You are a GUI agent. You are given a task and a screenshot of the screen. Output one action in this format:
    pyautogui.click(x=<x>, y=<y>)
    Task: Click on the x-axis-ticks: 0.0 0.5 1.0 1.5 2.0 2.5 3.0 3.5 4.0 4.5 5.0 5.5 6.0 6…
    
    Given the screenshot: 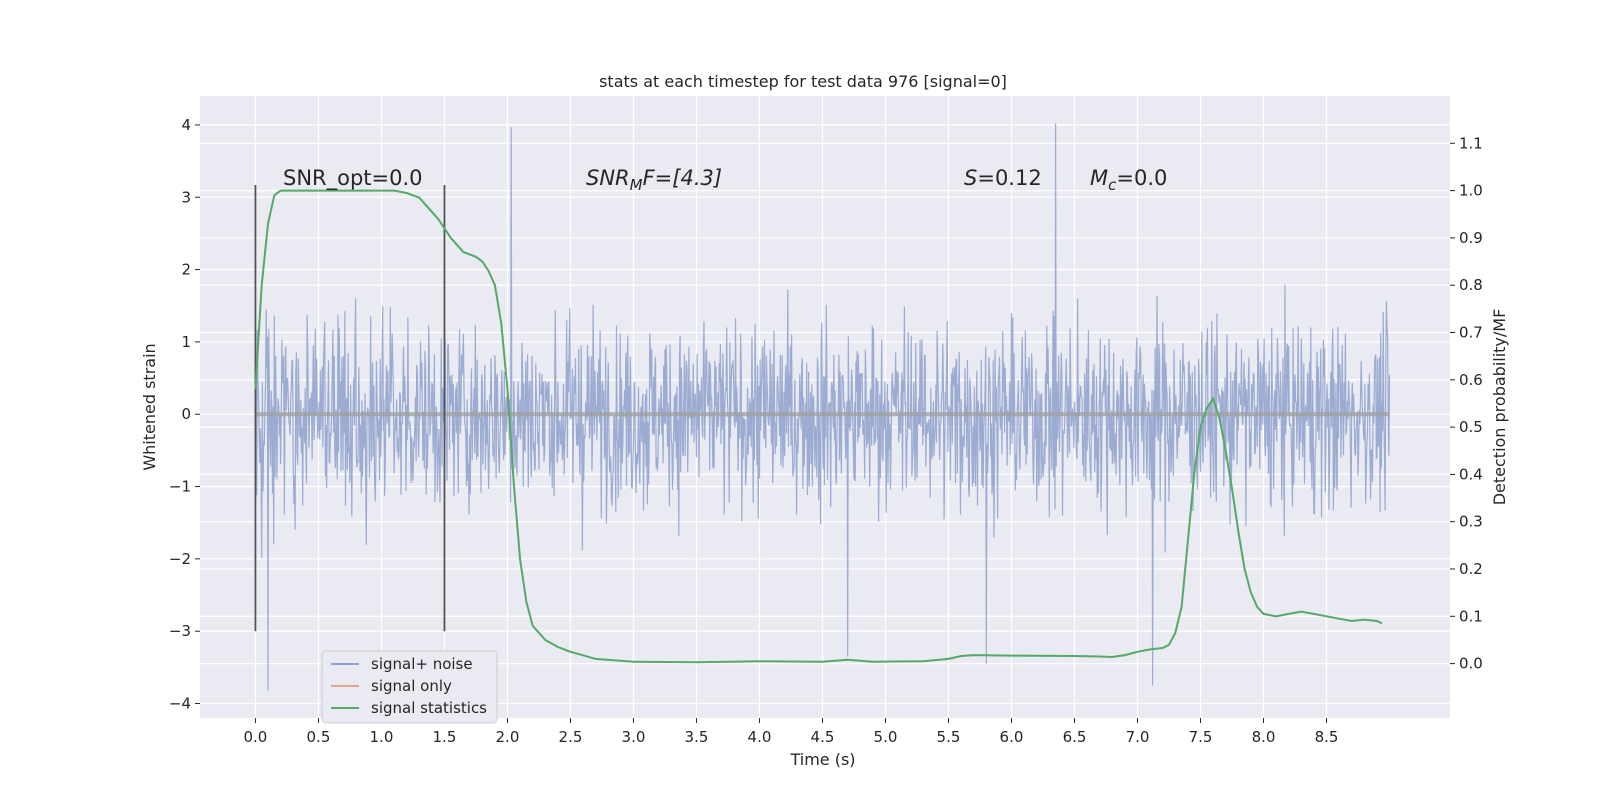 What is the action you would take?
    pyautogui.click(x=791, y=732)
    